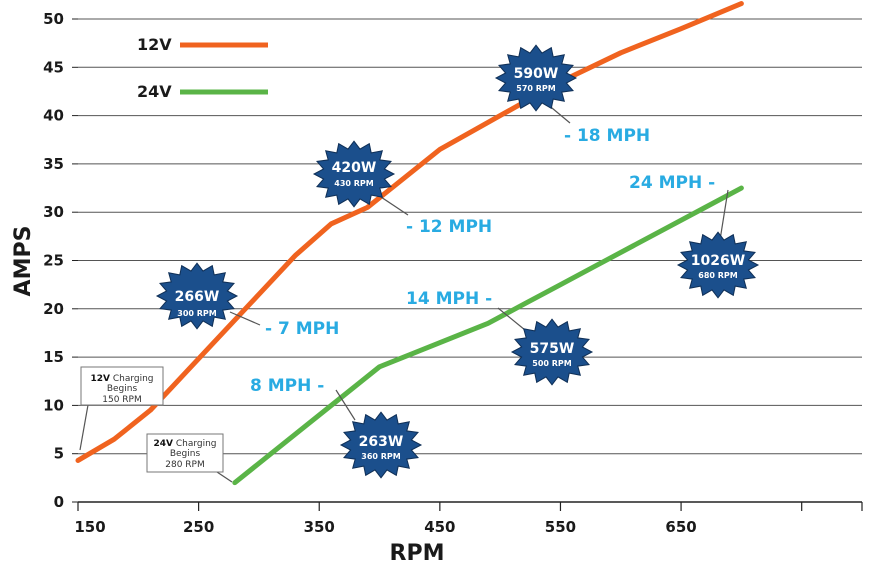 This screenshot has height=569, width=880. What do you see at coordinates (354, 168) in the screenshot?
I see `burst-420w-watts: 420W` at bounding box center [354, 168].